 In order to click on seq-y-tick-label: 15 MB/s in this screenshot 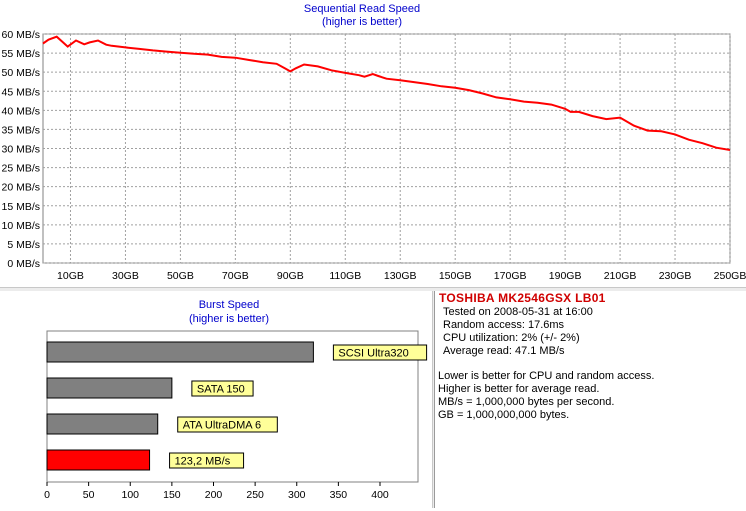, I will do `click(20, 207)`.